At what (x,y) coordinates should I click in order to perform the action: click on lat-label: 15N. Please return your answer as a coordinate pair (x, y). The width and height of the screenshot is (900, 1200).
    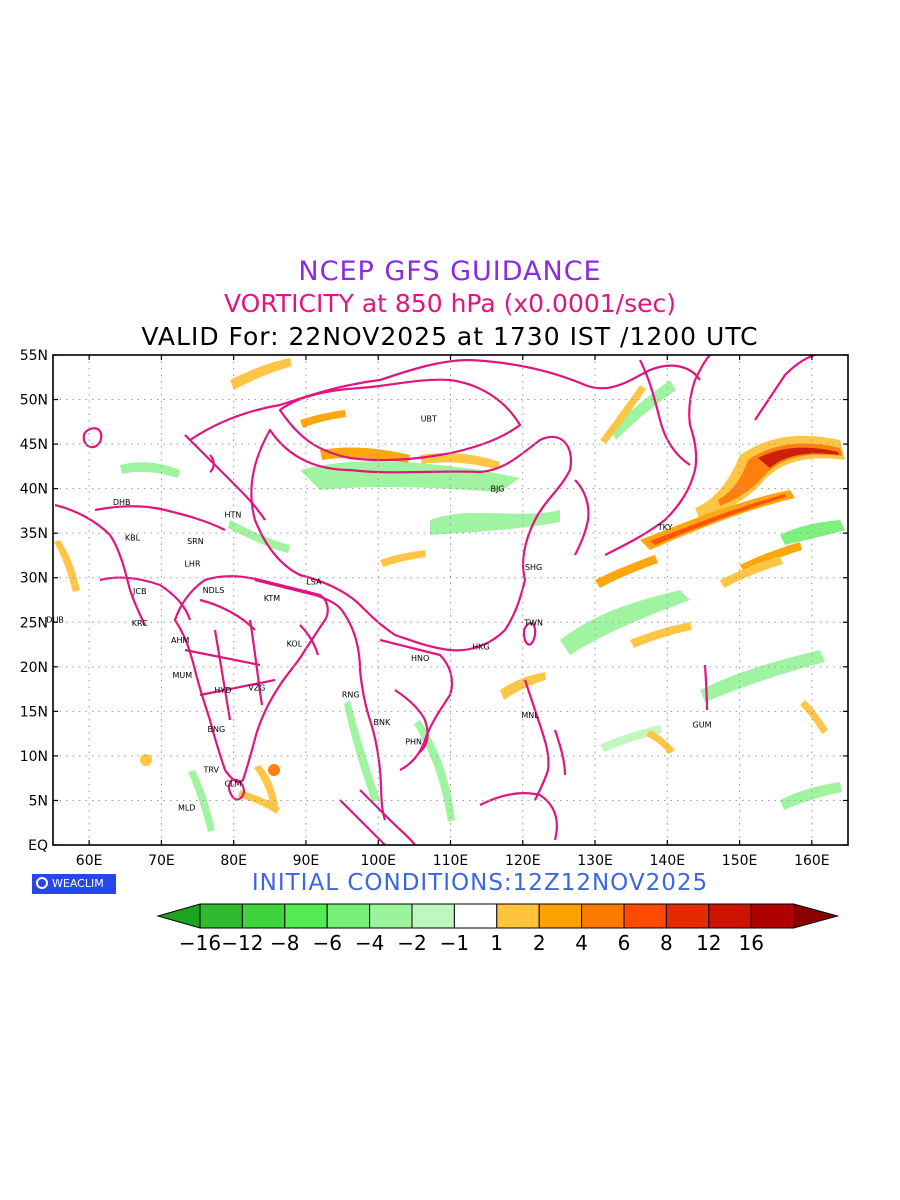
    Looking at the image, I should click on (34, 712).